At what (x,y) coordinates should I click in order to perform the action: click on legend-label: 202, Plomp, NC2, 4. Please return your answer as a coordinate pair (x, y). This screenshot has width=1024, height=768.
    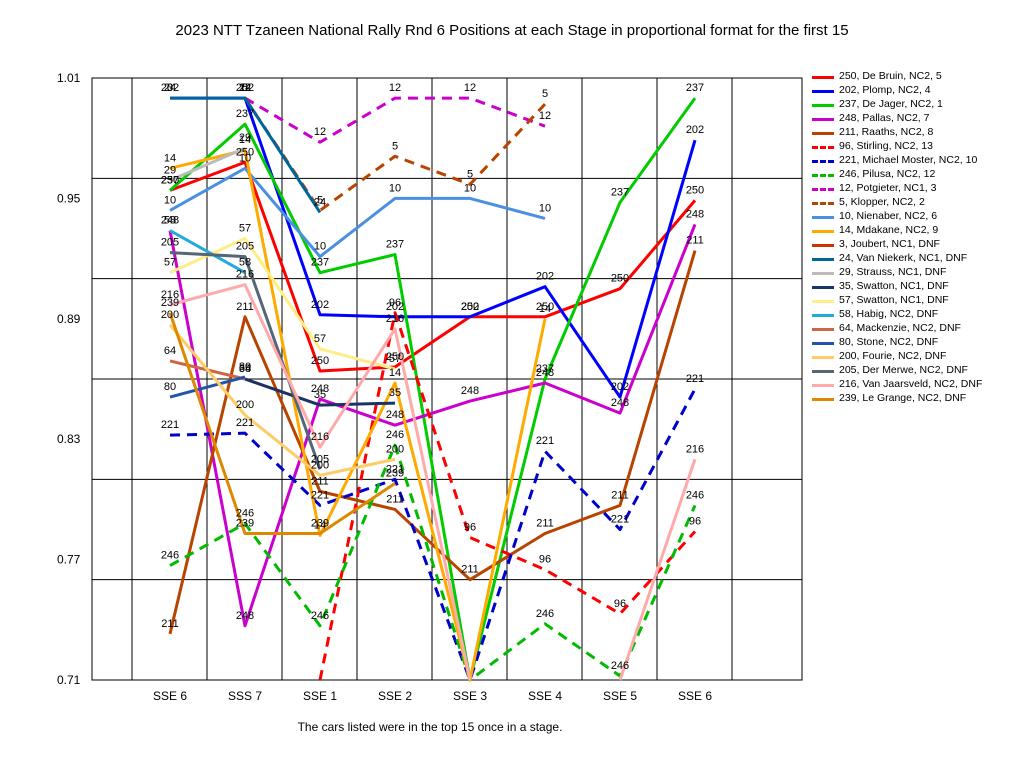
    Looking at the image, I should click on (885, 90).